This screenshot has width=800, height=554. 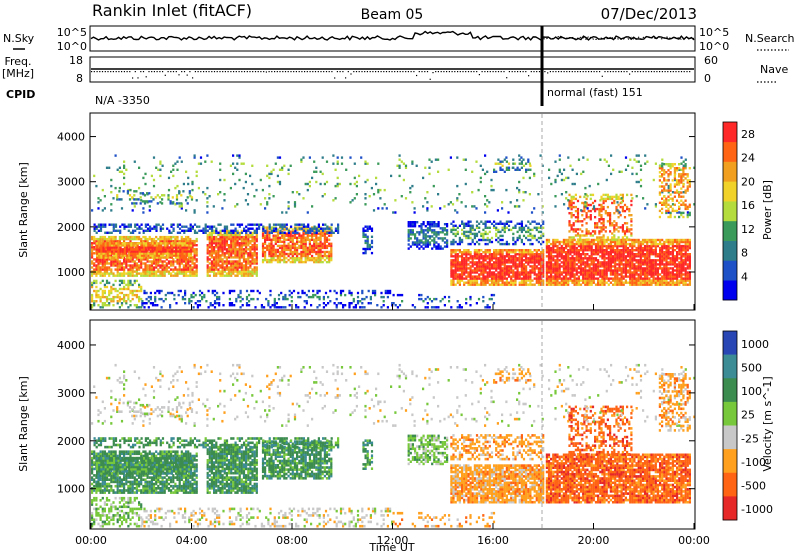 I want to click on cpid-right-text: normal (fast) 151, so click(x=595, y=92).